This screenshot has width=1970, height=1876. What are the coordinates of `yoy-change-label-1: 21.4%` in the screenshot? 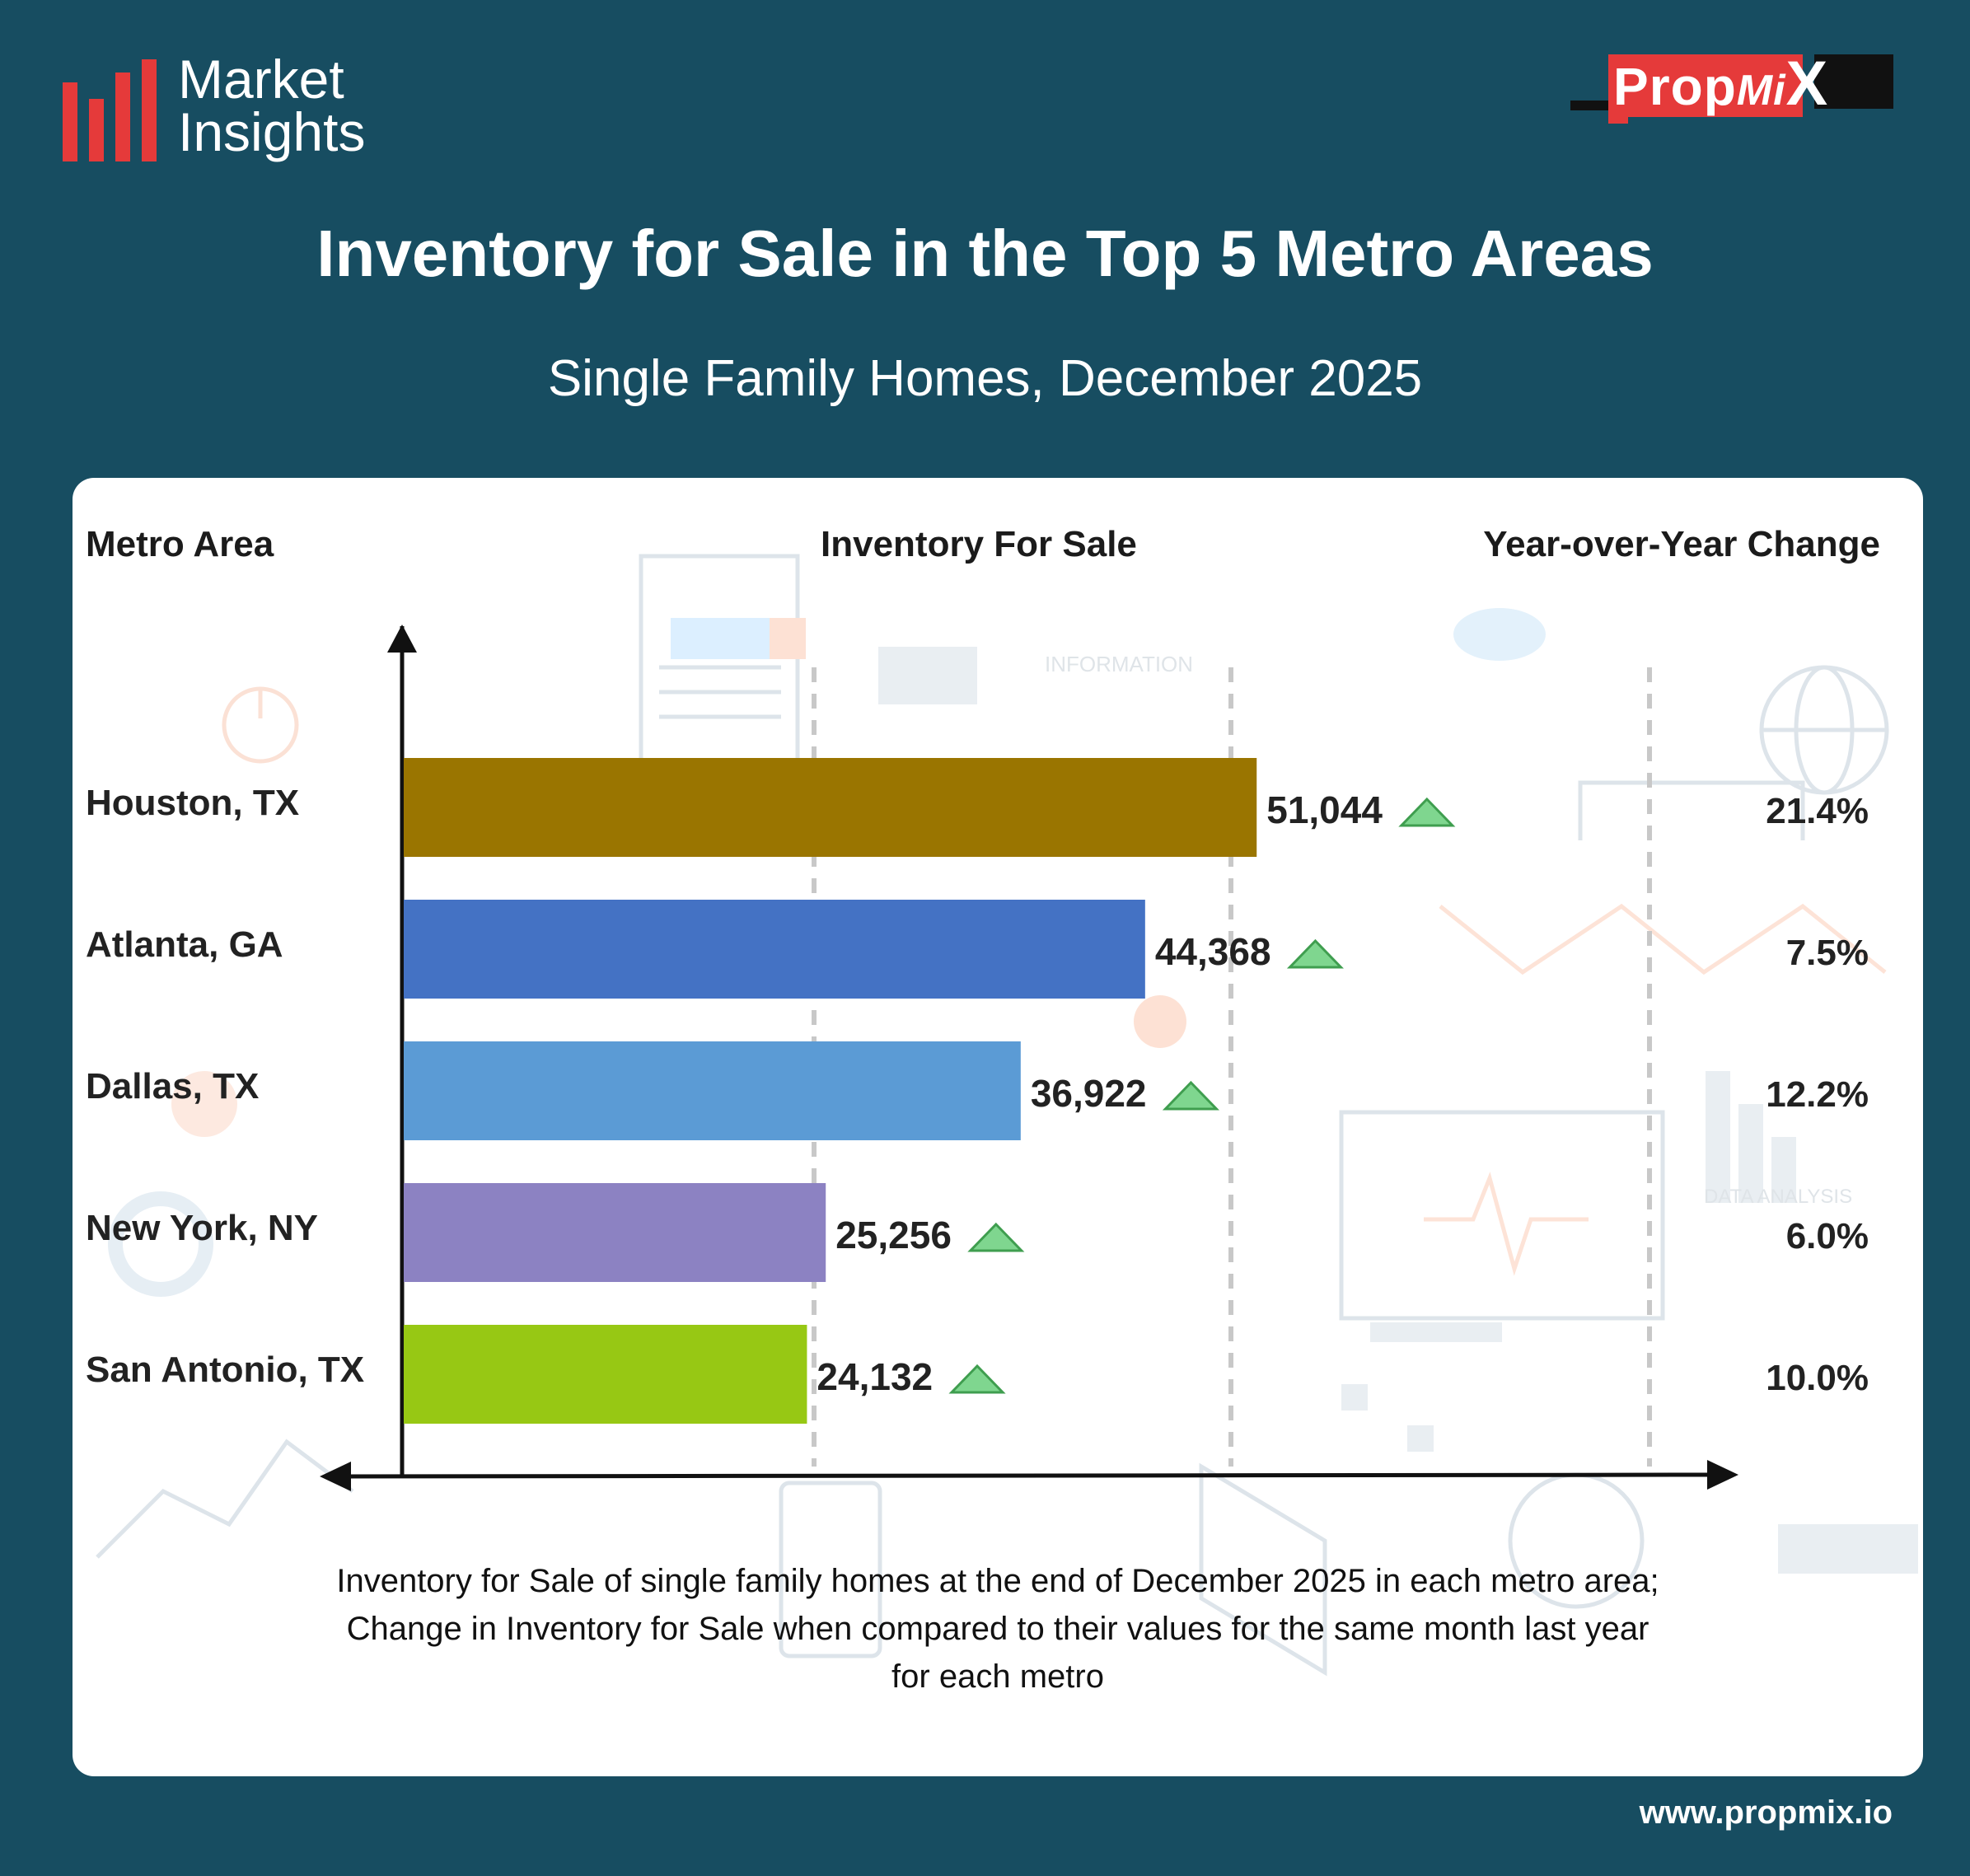 It's located at (1817, 811).